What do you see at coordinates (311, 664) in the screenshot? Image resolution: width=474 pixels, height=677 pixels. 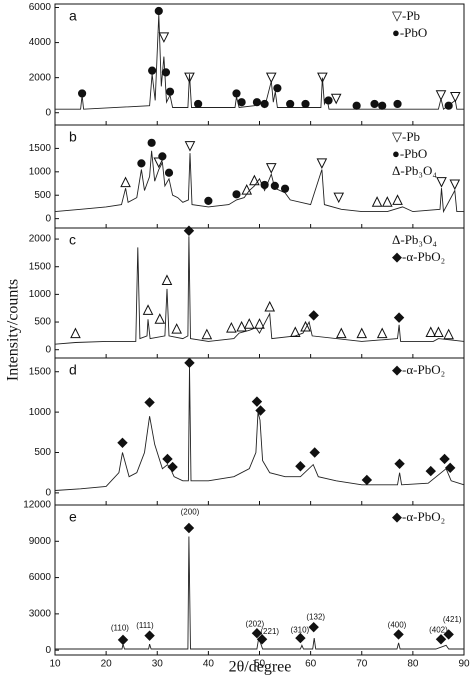 I see `x-tick-label: 60` at bounding box center [311, 664].